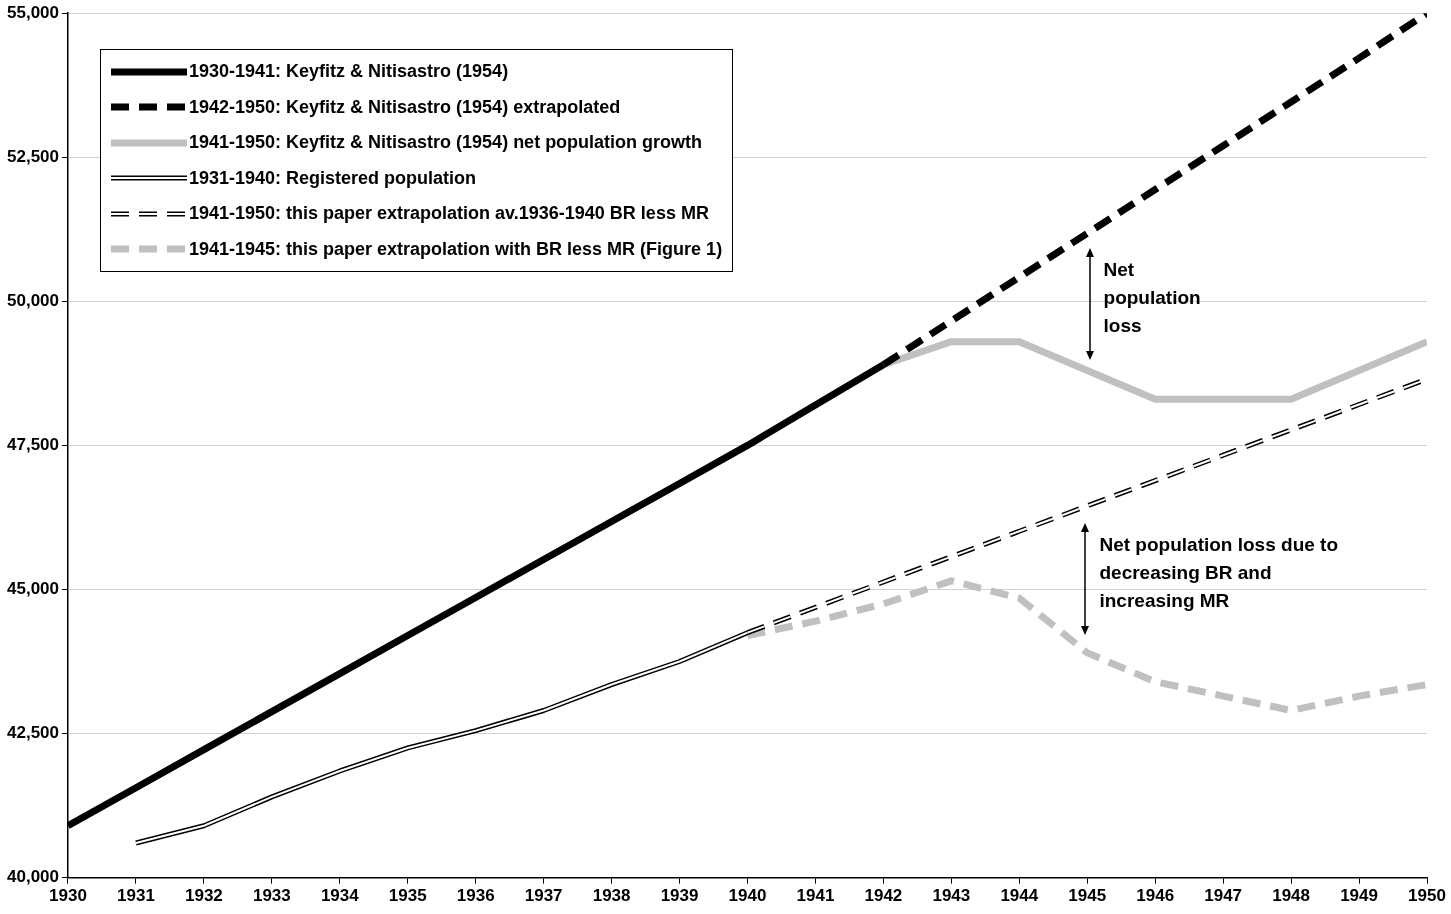  What do you see at coordinates (1152, 298) in the screenshot?
I see `annotation: Net population loss` at bounding box center [1152, 298].